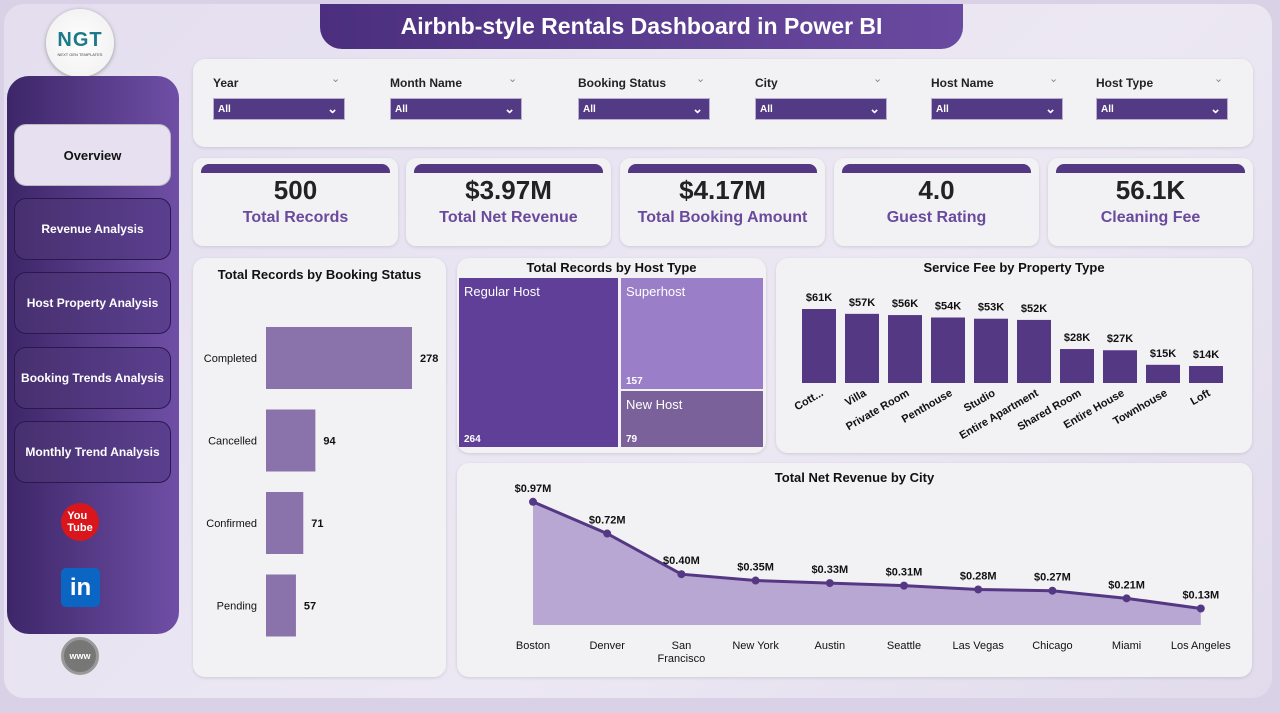 The height and width of the screenshot is (713, 1280). Describe the element at coordinates (654, 404) in the screenshot. I see `tile-label: New Host` at that location.